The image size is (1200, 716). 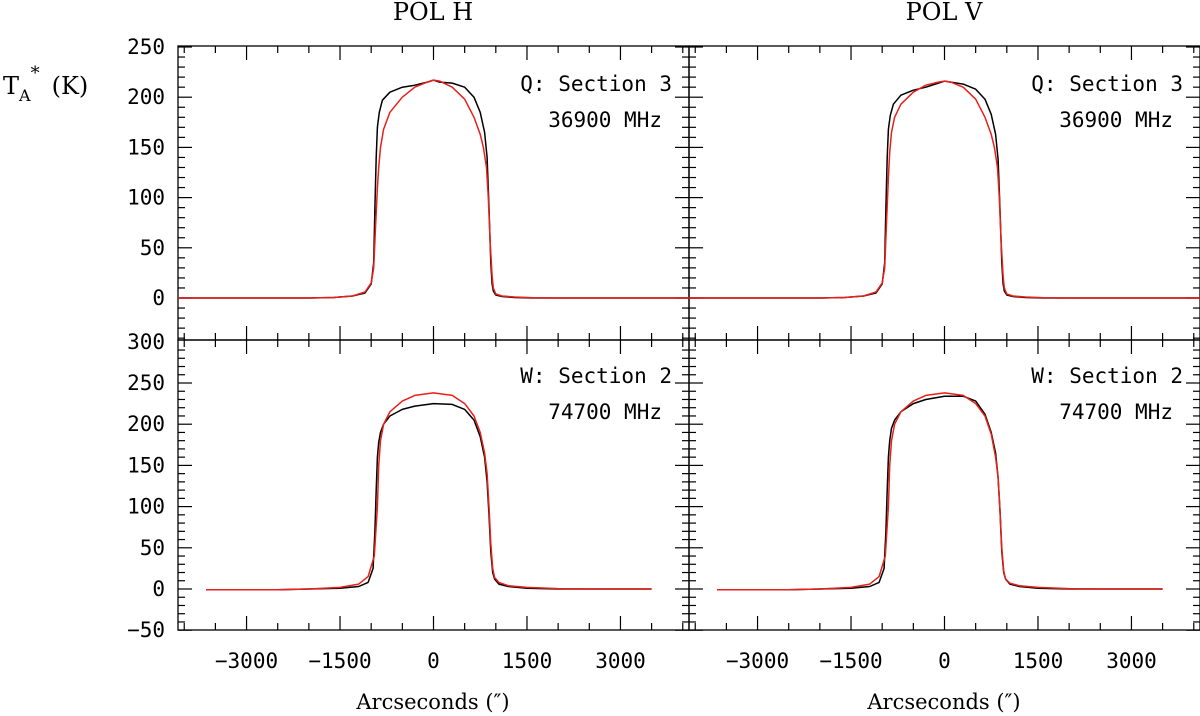 What do you see at coordinates (433, 13) in the screenshot?
I see `column-title-pol-h: POL H` at bounding box center [433, 13].